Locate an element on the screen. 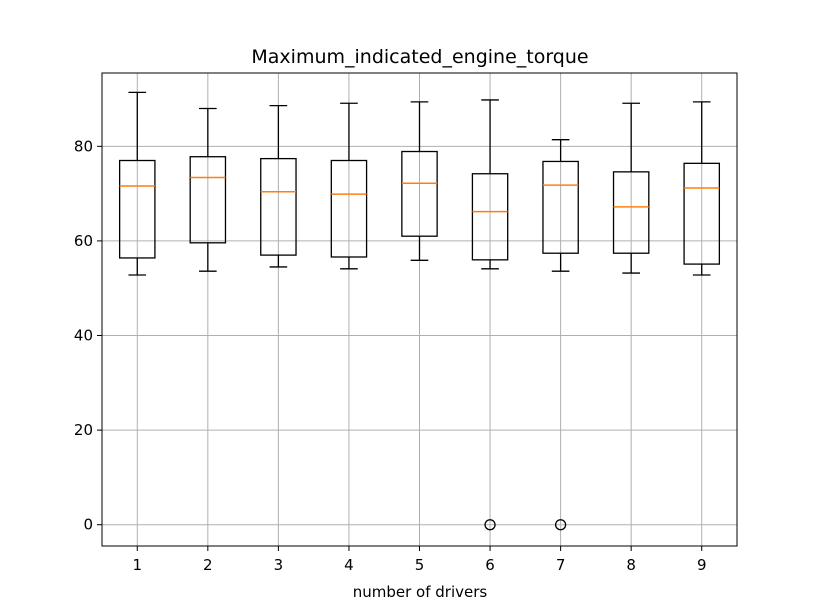 The width and height of the screenshot is (819, 614). y-axis-ticks: 0 20 40 60 80 is located at coordinates (88, 335).